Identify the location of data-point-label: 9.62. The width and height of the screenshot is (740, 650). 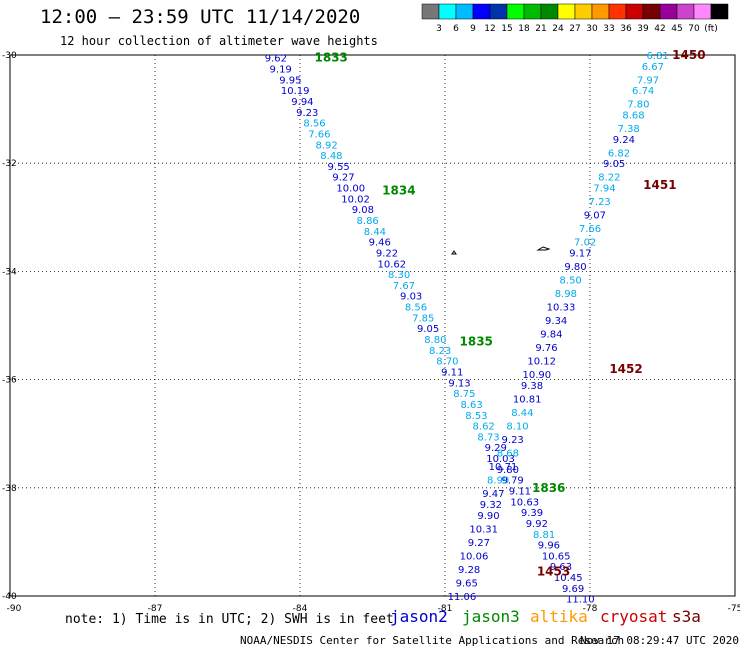
(276, 59).